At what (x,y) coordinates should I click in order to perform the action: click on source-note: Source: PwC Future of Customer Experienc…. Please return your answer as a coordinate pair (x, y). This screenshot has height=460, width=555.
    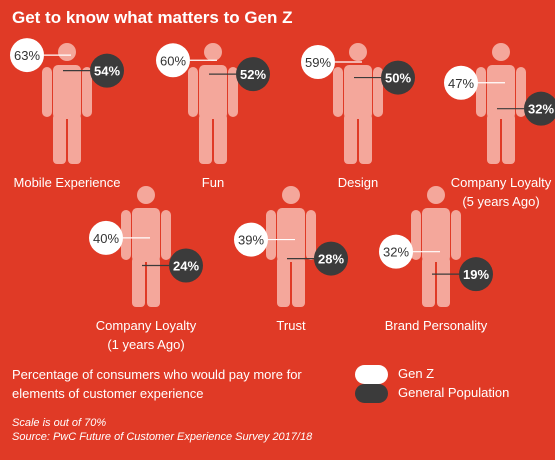
    Looking at the image, I should click on (162, 437).